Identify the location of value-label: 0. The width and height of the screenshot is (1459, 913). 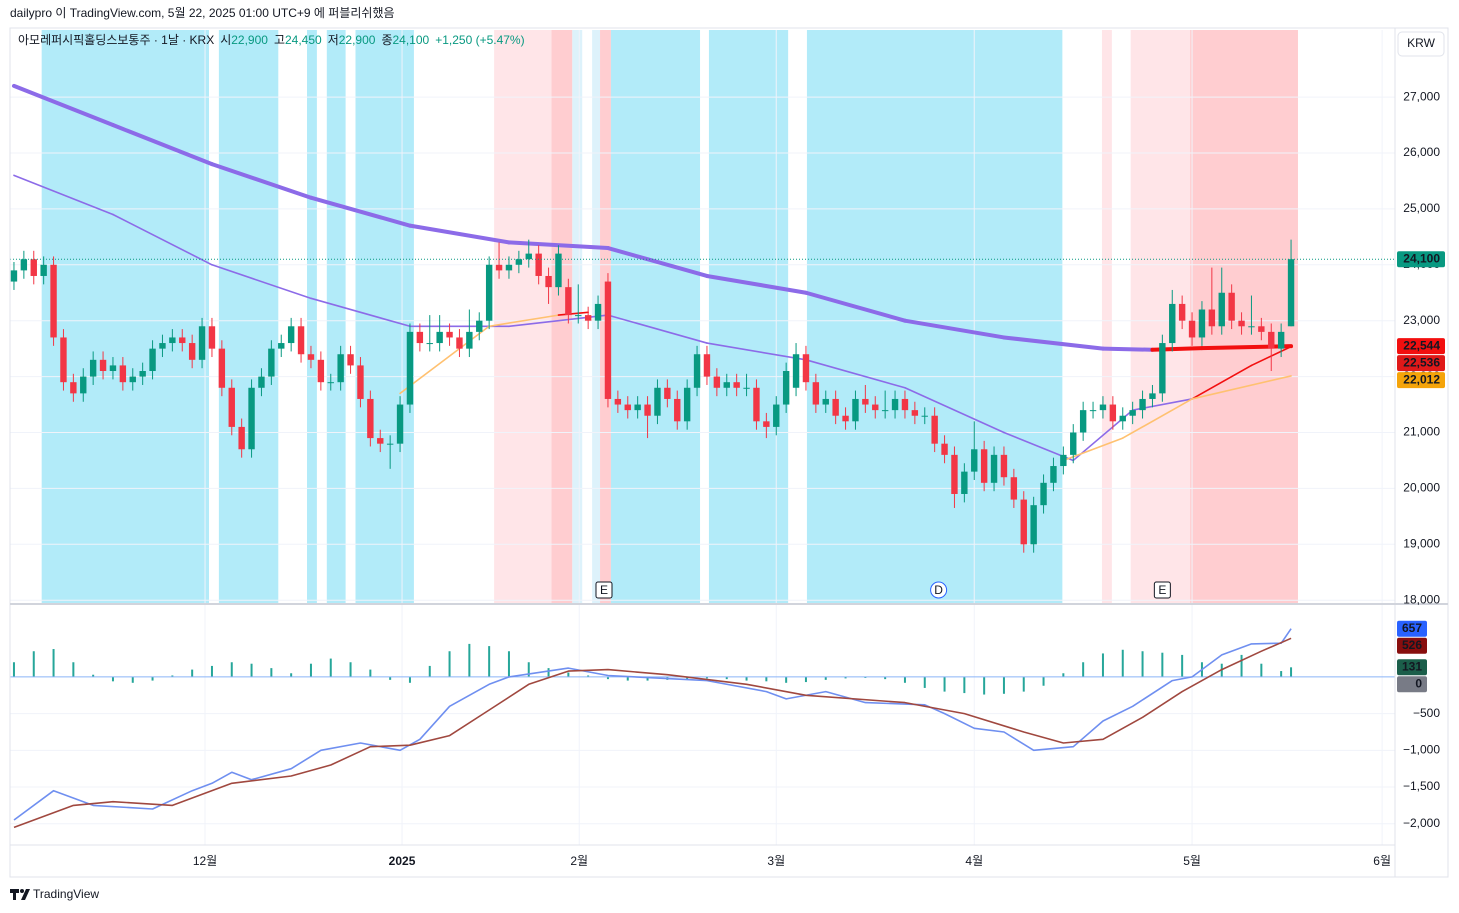
(1418, 683).